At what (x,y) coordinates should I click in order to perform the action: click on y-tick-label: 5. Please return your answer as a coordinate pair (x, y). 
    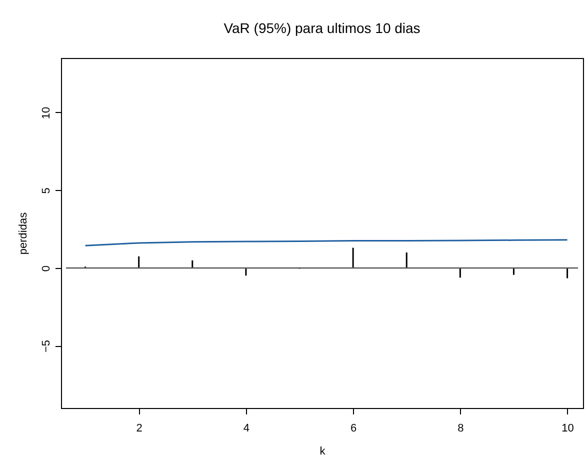
    Looking at the image, I should click on (46, 191).